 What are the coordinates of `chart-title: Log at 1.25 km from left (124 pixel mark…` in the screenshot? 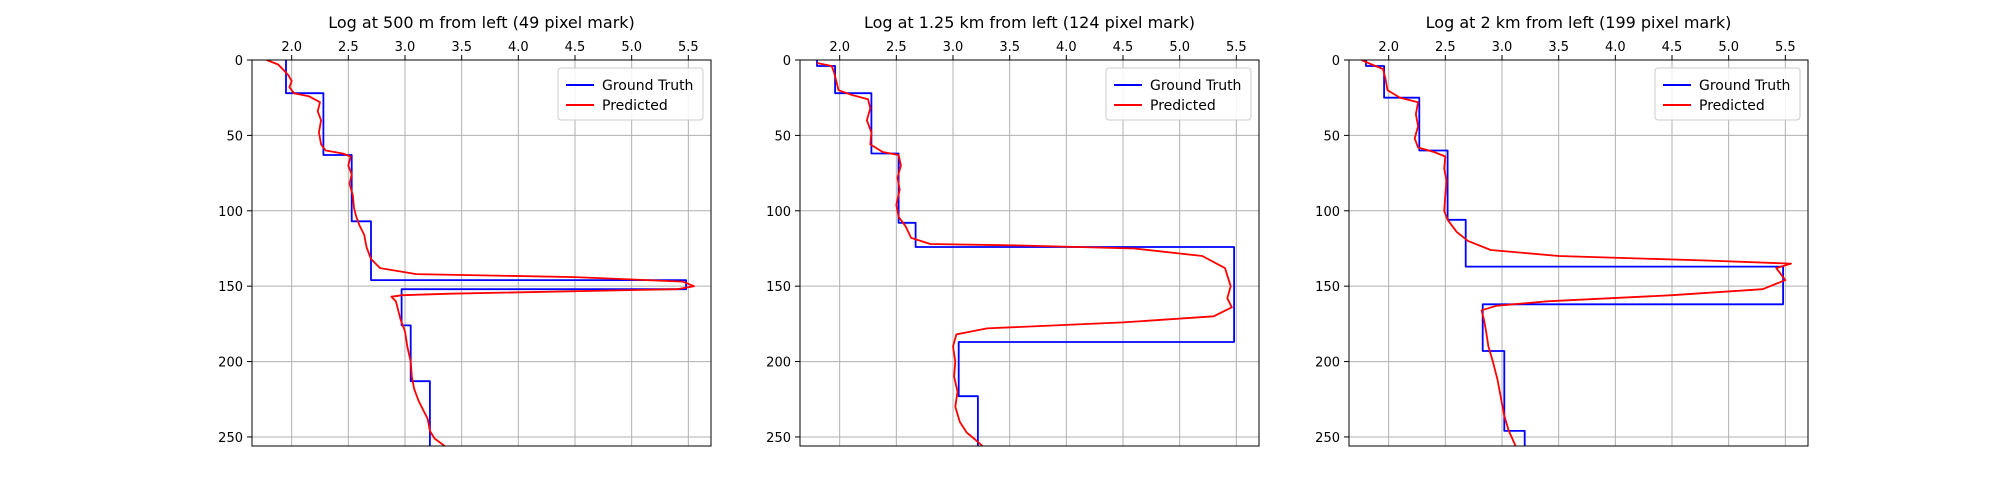 It's located at (1029, 22).